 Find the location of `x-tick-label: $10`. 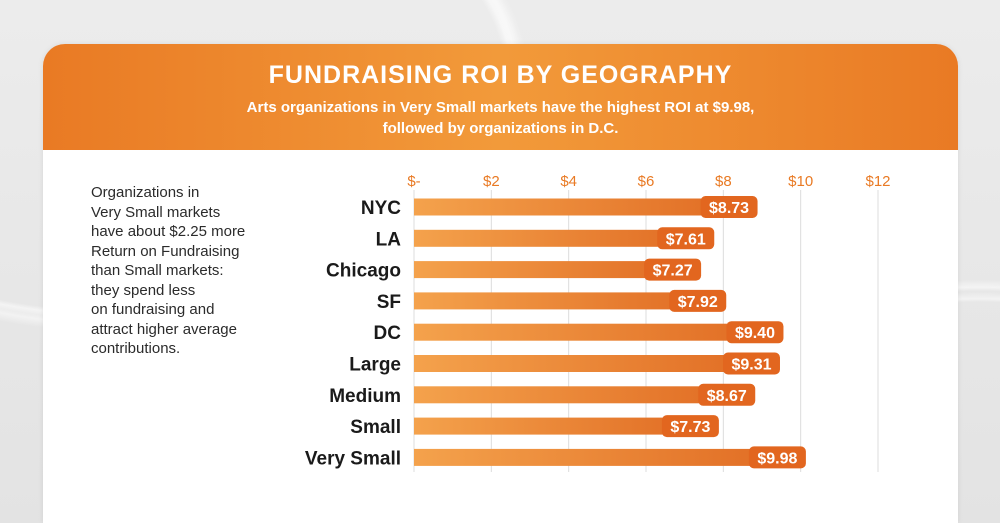

x-tick-label: $10 is located at coordinates (800, 181).